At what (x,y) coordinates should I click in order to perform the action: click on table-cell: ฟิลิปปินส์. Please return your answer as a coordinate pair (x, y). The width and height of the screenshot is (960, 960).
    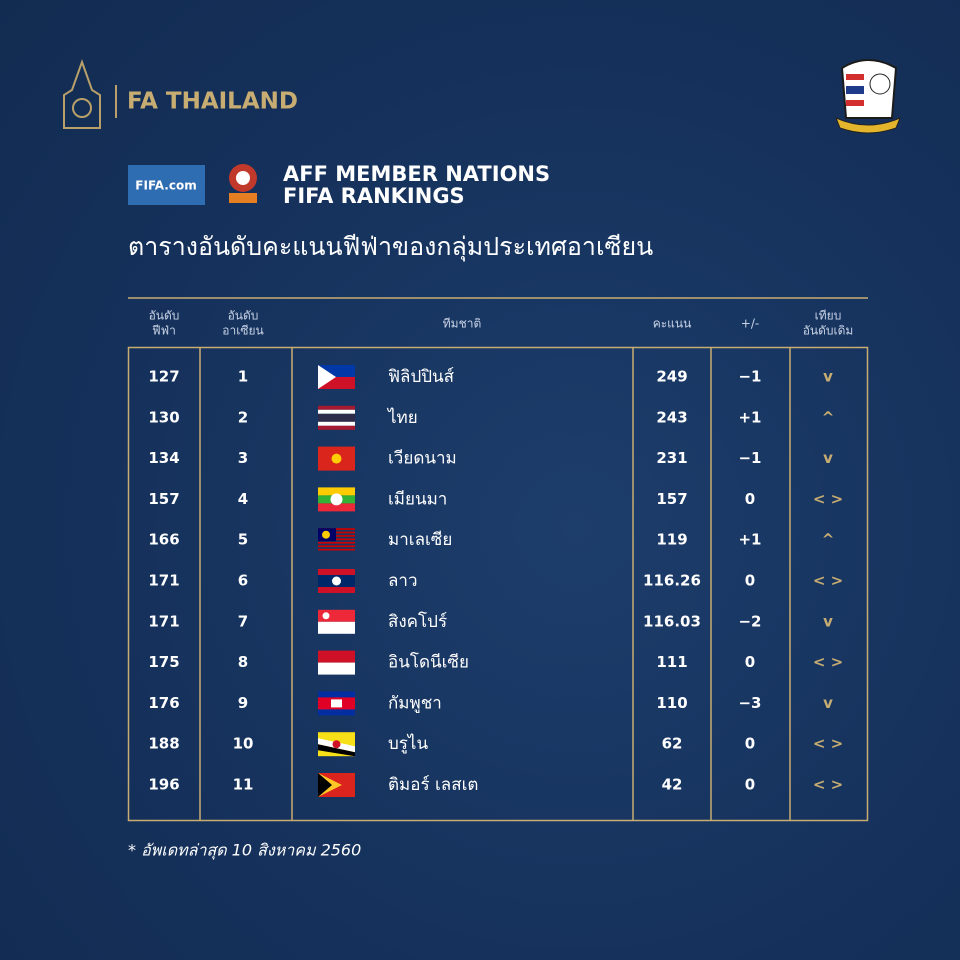
    Looking at the image, I should click on (421, 377).